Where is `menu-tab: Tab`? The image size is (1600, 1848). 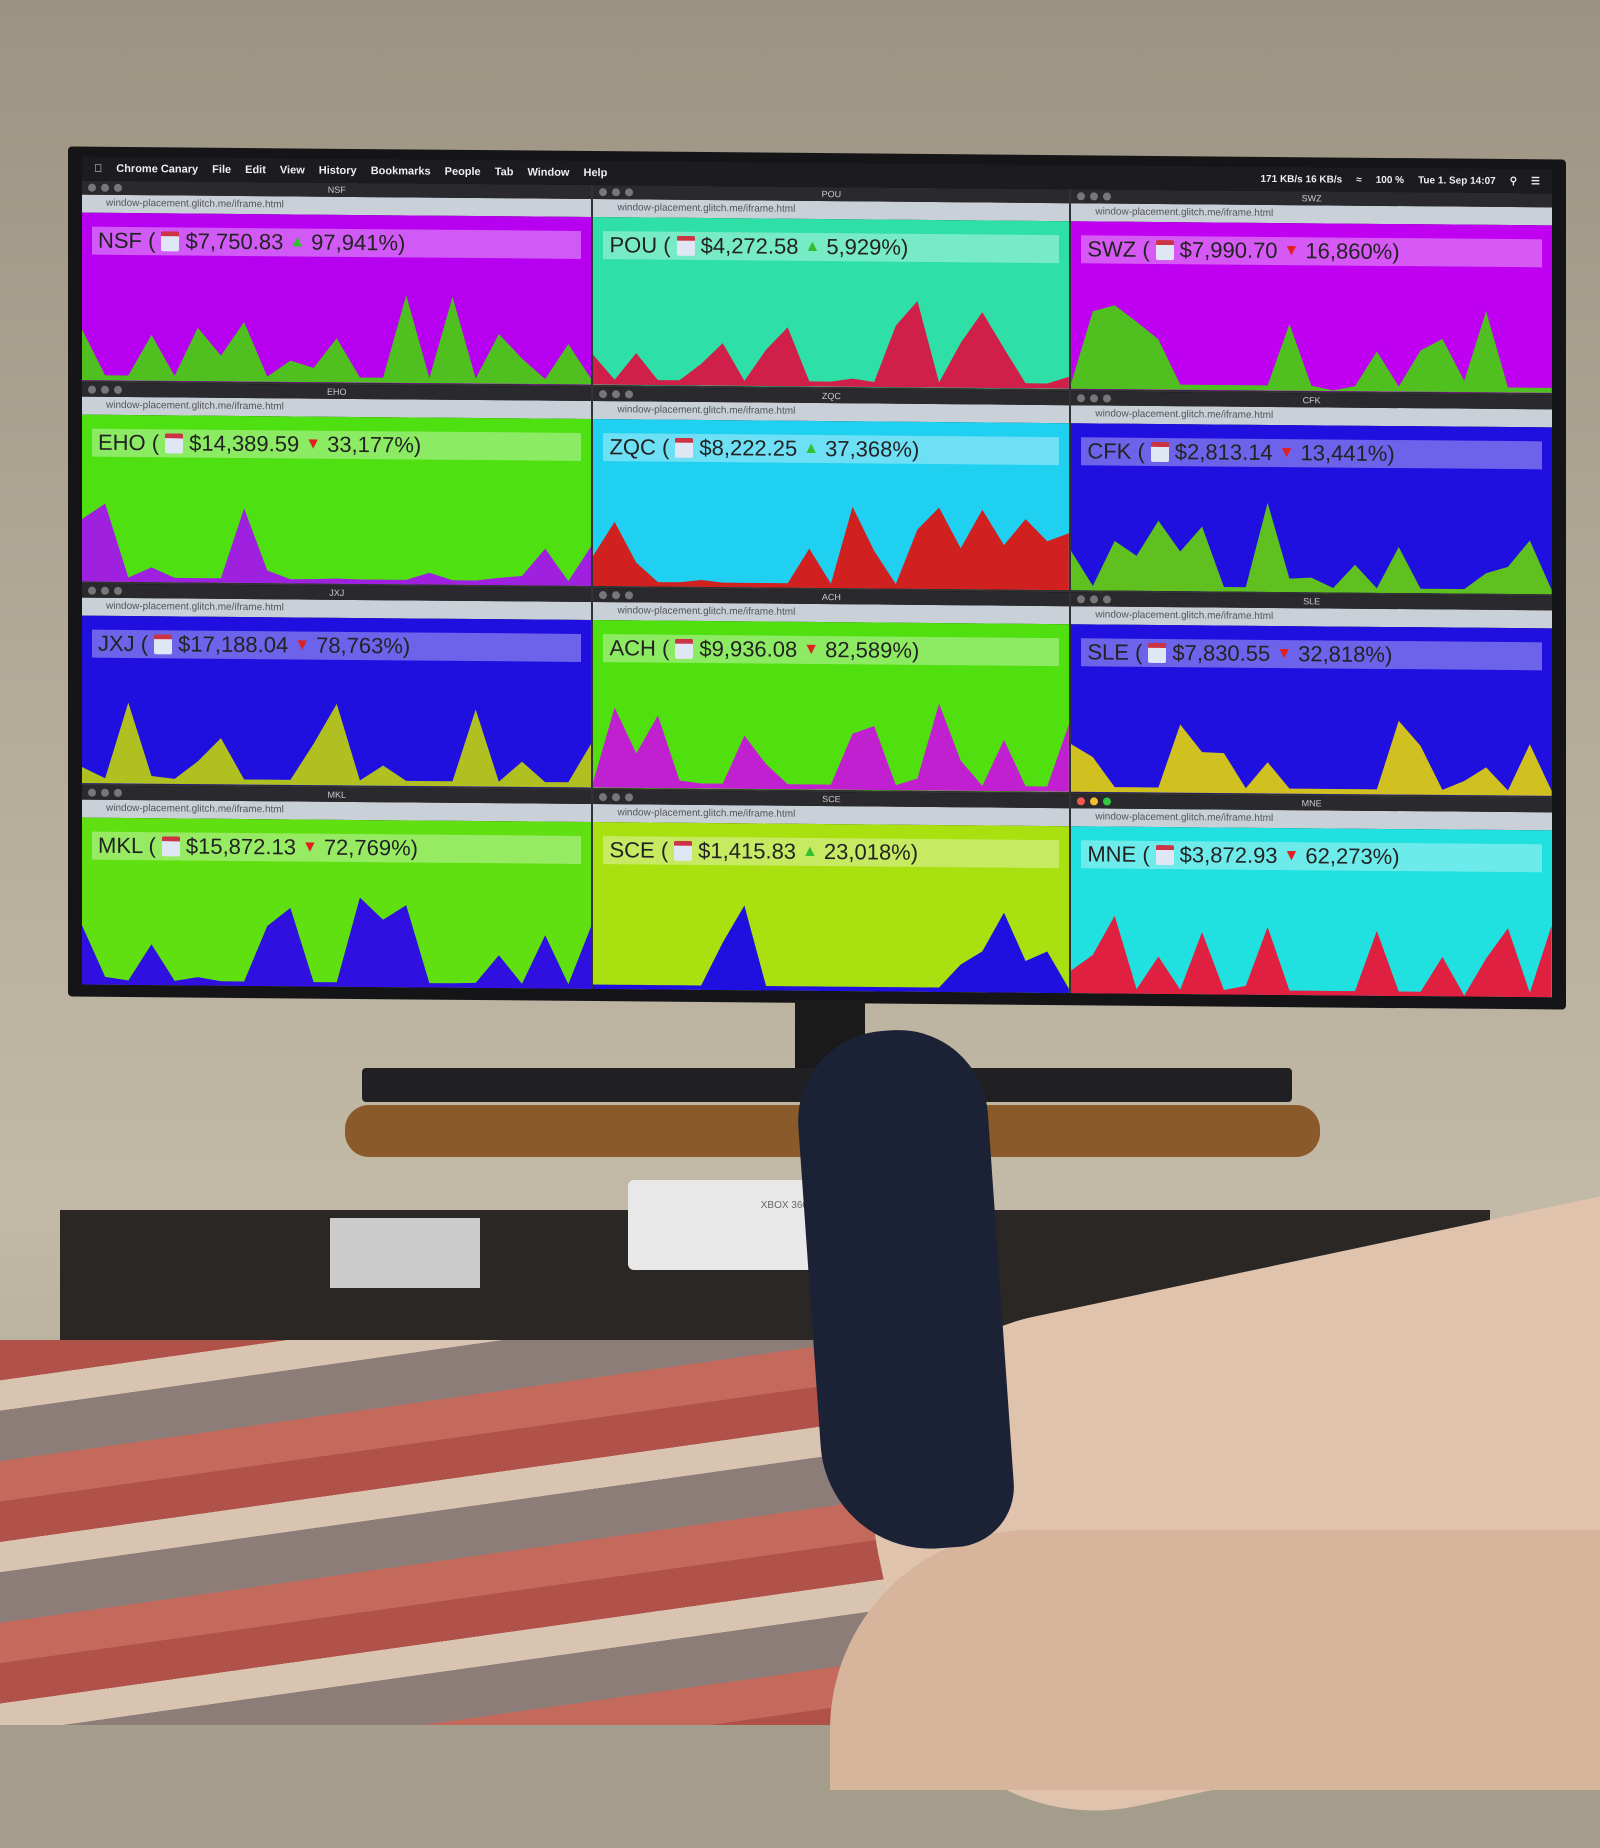
menu-tab: Tab is located at coordinates (500, 172).